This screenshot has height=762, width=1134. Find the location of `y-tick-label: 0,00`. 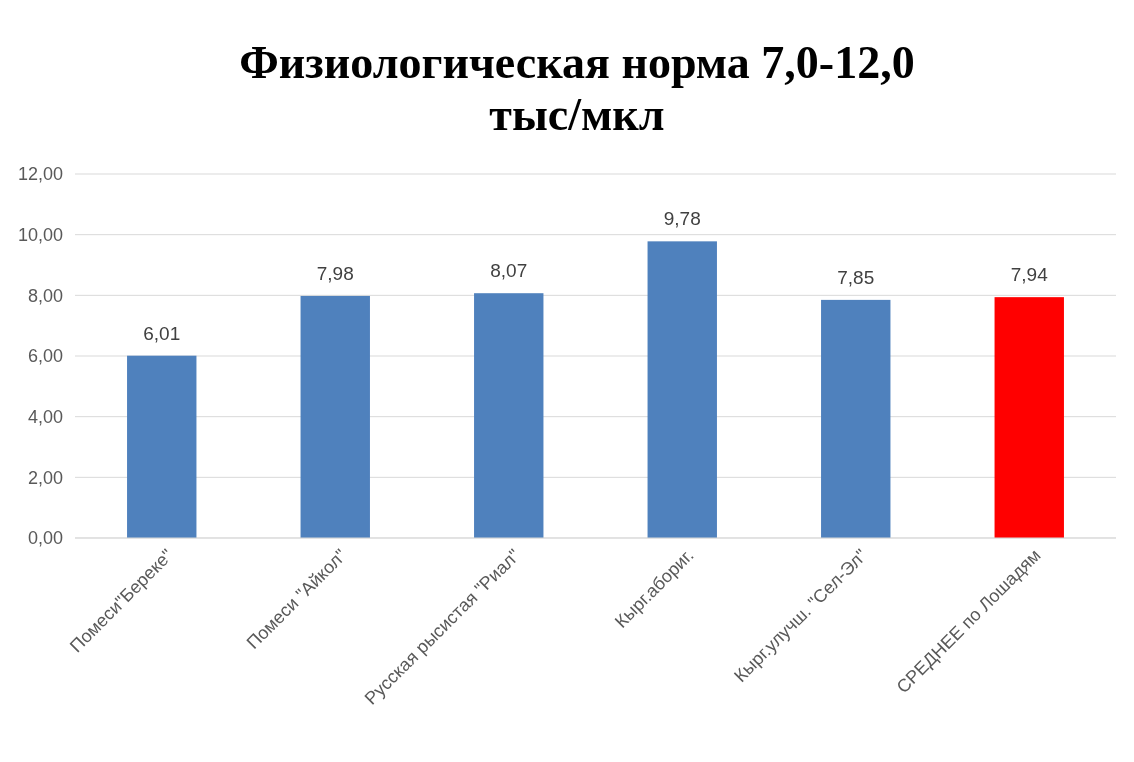

y-tick-label: 0,00 is located at coordinates (45, 538).